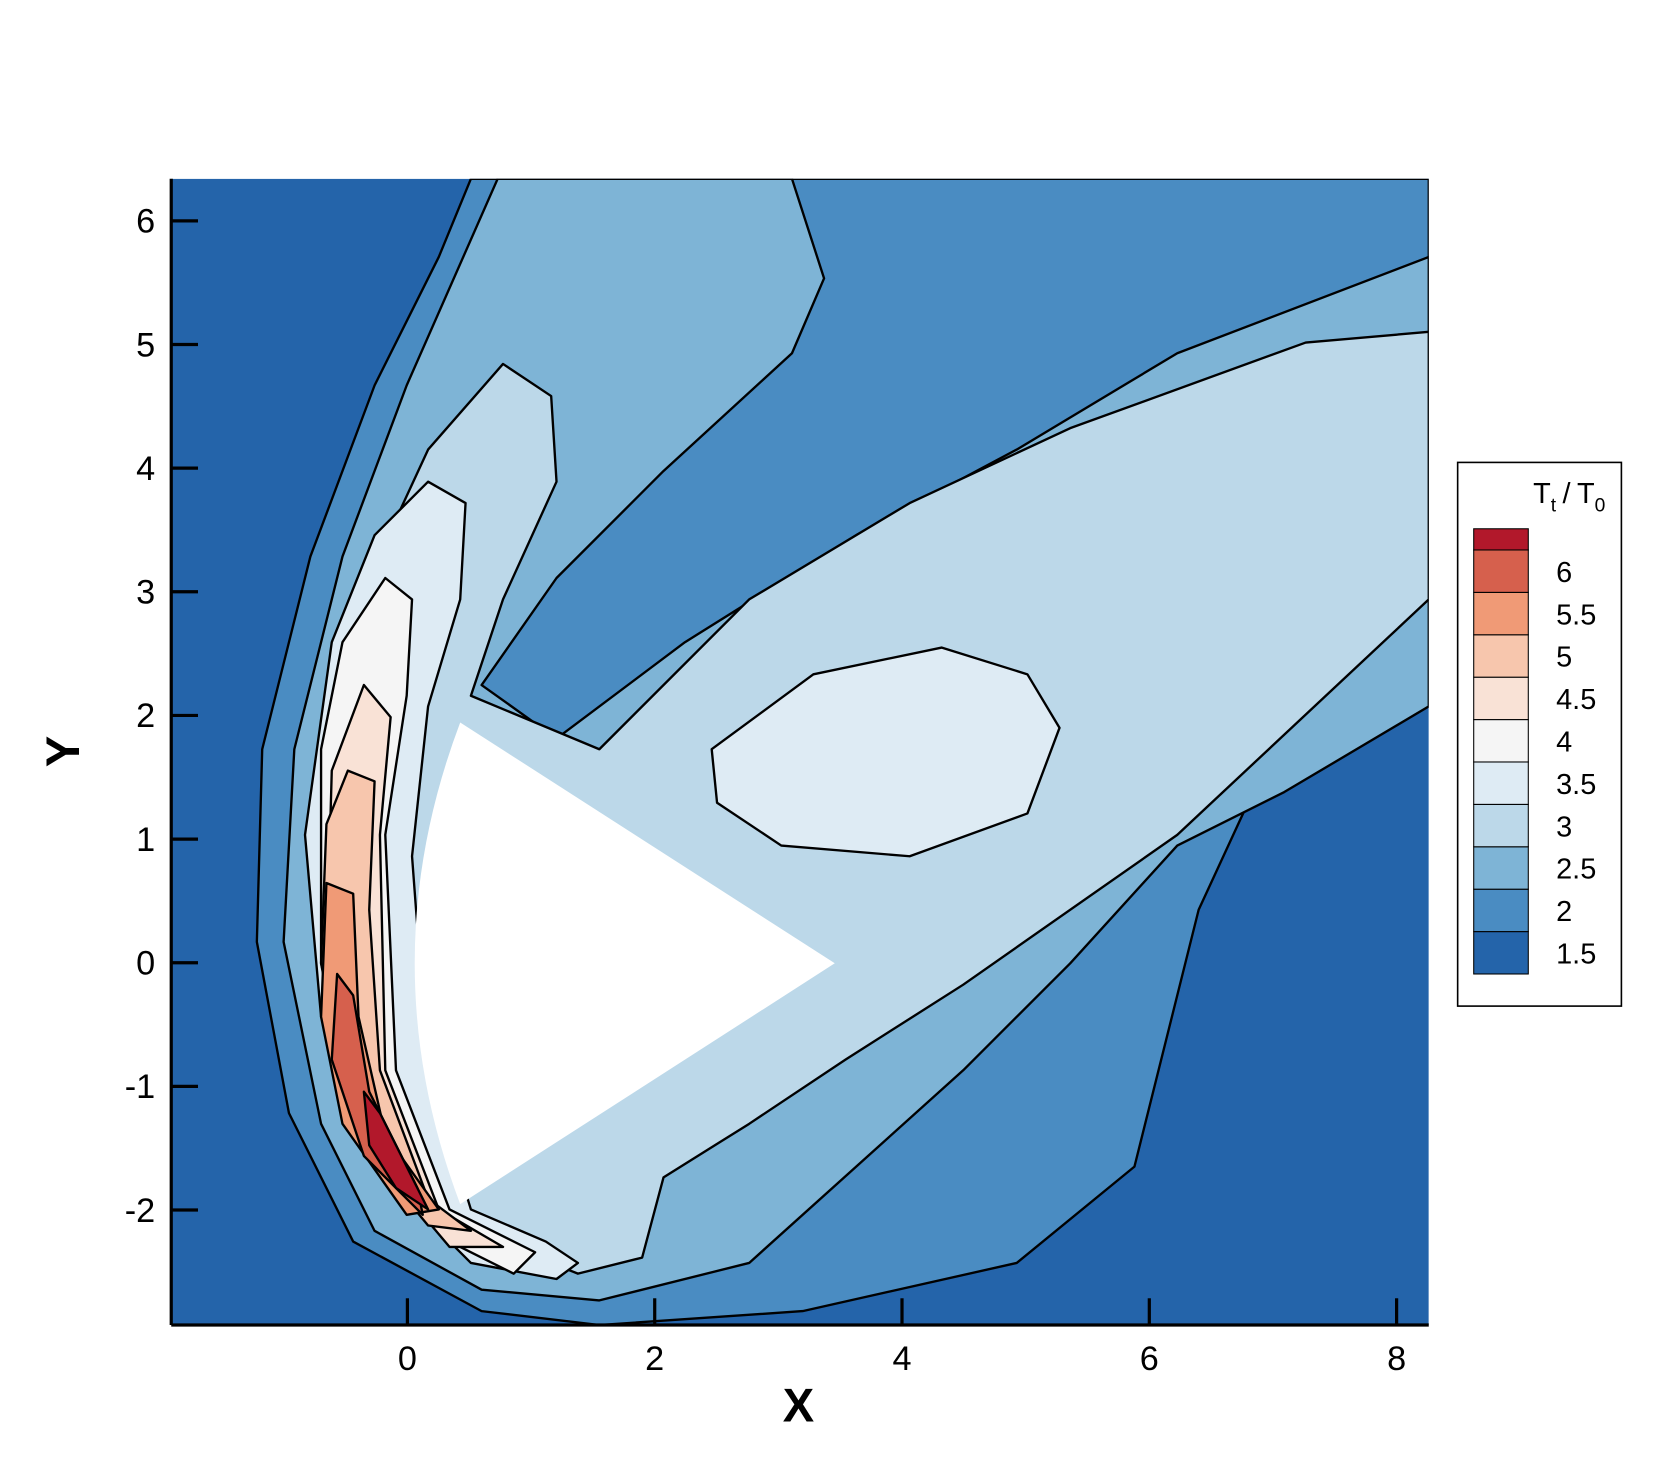  Describe the element at coordinates (1564, 912) in the screenshot. I see `legend-label: 2` at that location.